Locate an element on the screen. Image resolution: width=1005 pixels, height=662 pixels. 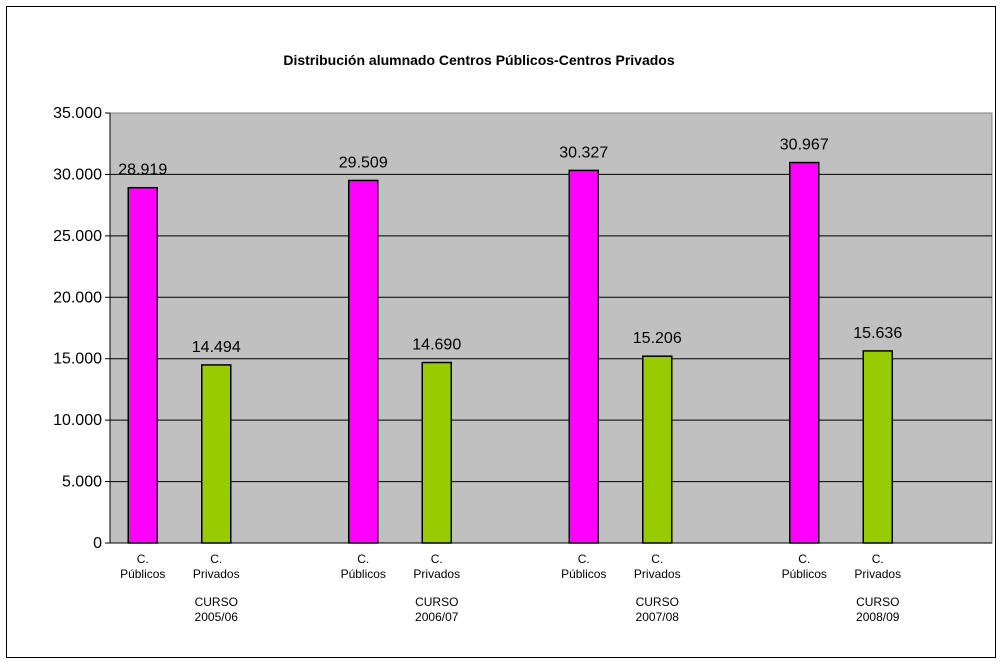
y-tick-label: 15.000 is located at coordinates (77, 359).